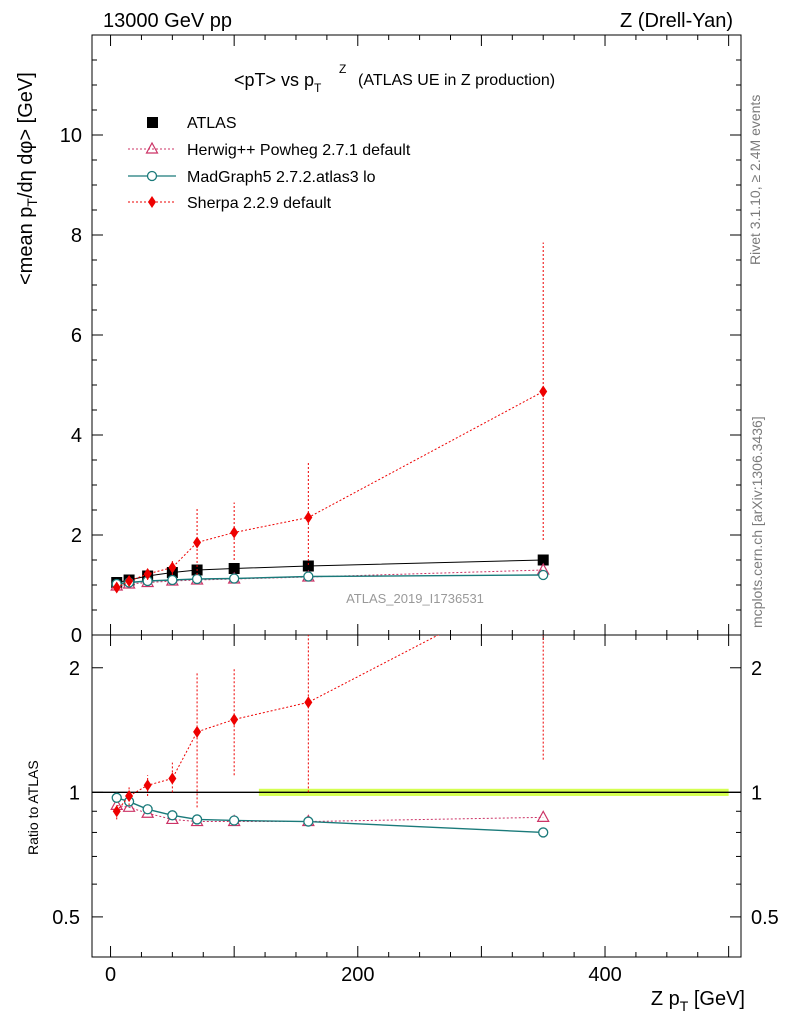  Describe the element at coordinates (27, 178) in the screenshot. I see `main-ylabel: <mean pT/dη dφ> [GeV]` at that location.